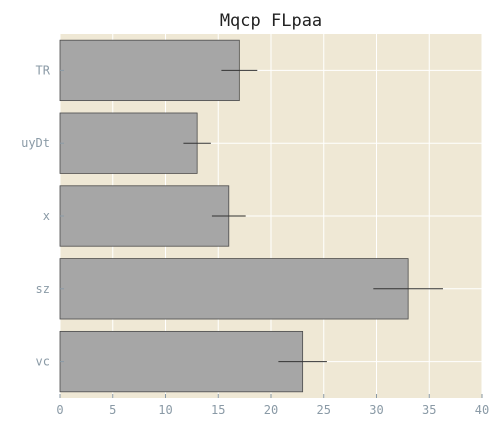  I want to click on x-axis-ticks: 0 5 10 15 20 25 30 35 40, so click(272, 405).